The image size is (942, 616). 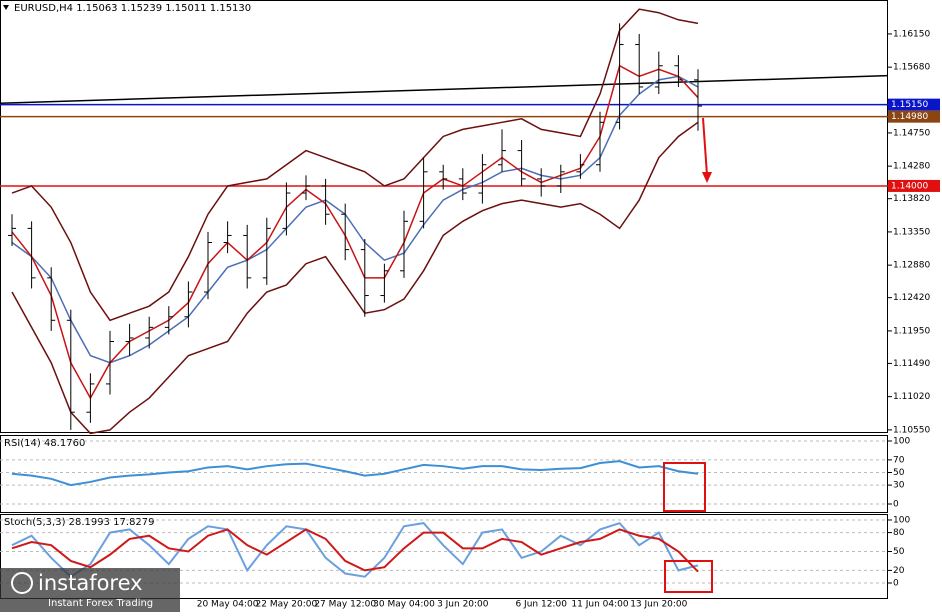 What do you see at coordinates (911, 364) in the screenshot?
I see `y-tick-label: 1.11490` at bounding box center [911, 364].